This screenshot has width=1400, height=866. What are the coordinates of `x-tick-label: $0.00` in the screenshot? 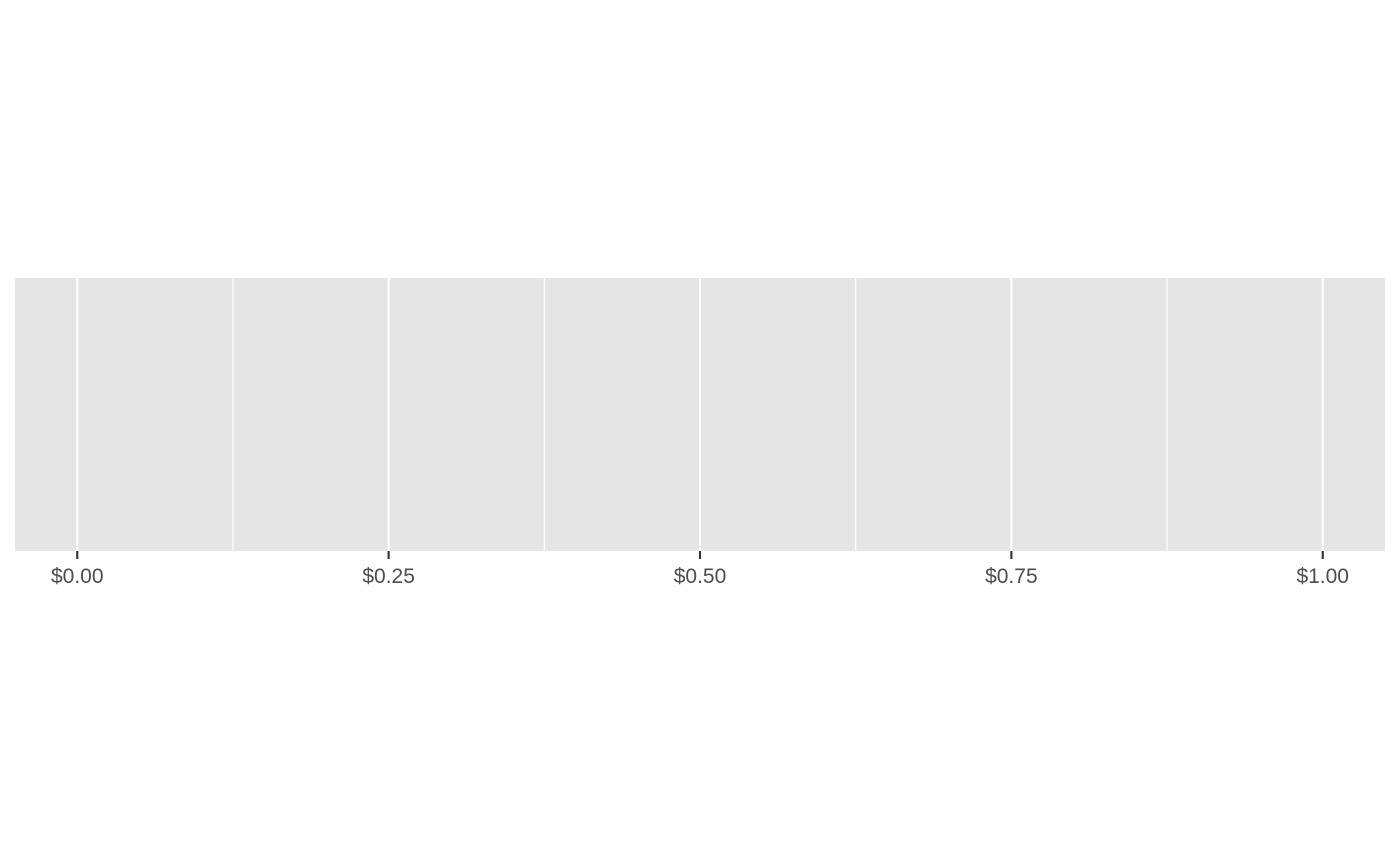 It's located at (77, 576).